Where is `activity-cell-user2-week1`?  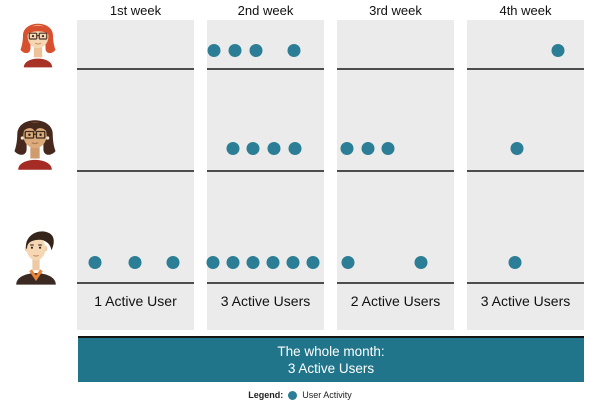 activity-cell-user2-week1 is located at coordinates (135, 121).